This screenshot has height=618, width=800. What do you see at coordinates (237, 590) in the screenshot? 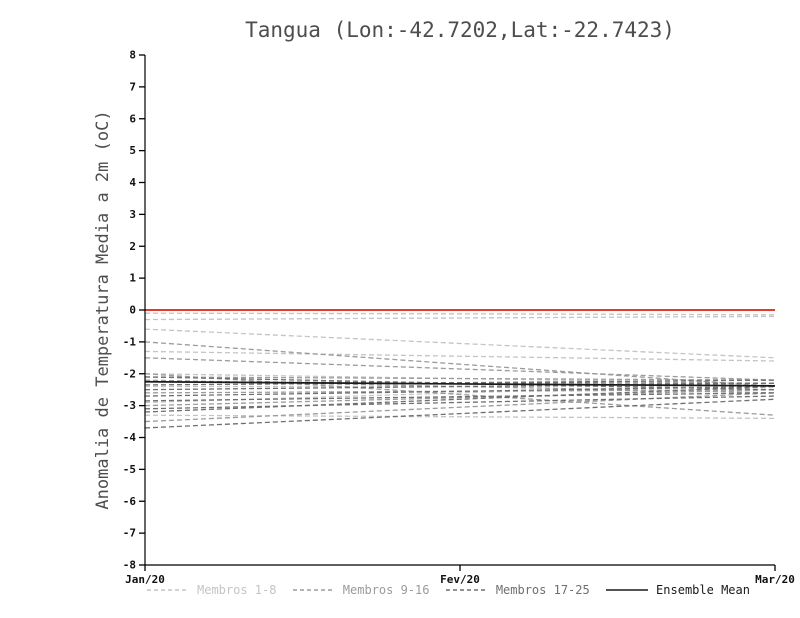
I see `legend-label-membros-1-8: Membros 1-8` at bounding box center [237, 590].